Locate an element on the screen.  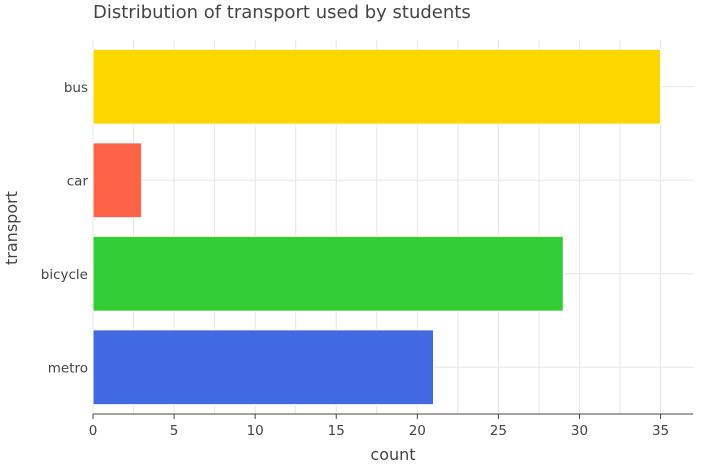
bar-metro is located at coordinates (263, 367).